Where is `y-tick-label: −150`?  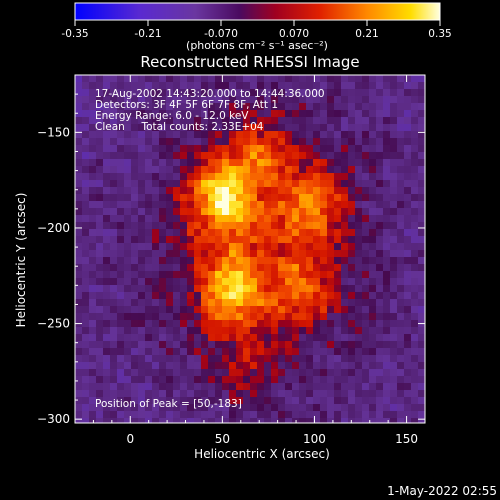
y-tick-label: −150 is located at coordinates (53, 132).